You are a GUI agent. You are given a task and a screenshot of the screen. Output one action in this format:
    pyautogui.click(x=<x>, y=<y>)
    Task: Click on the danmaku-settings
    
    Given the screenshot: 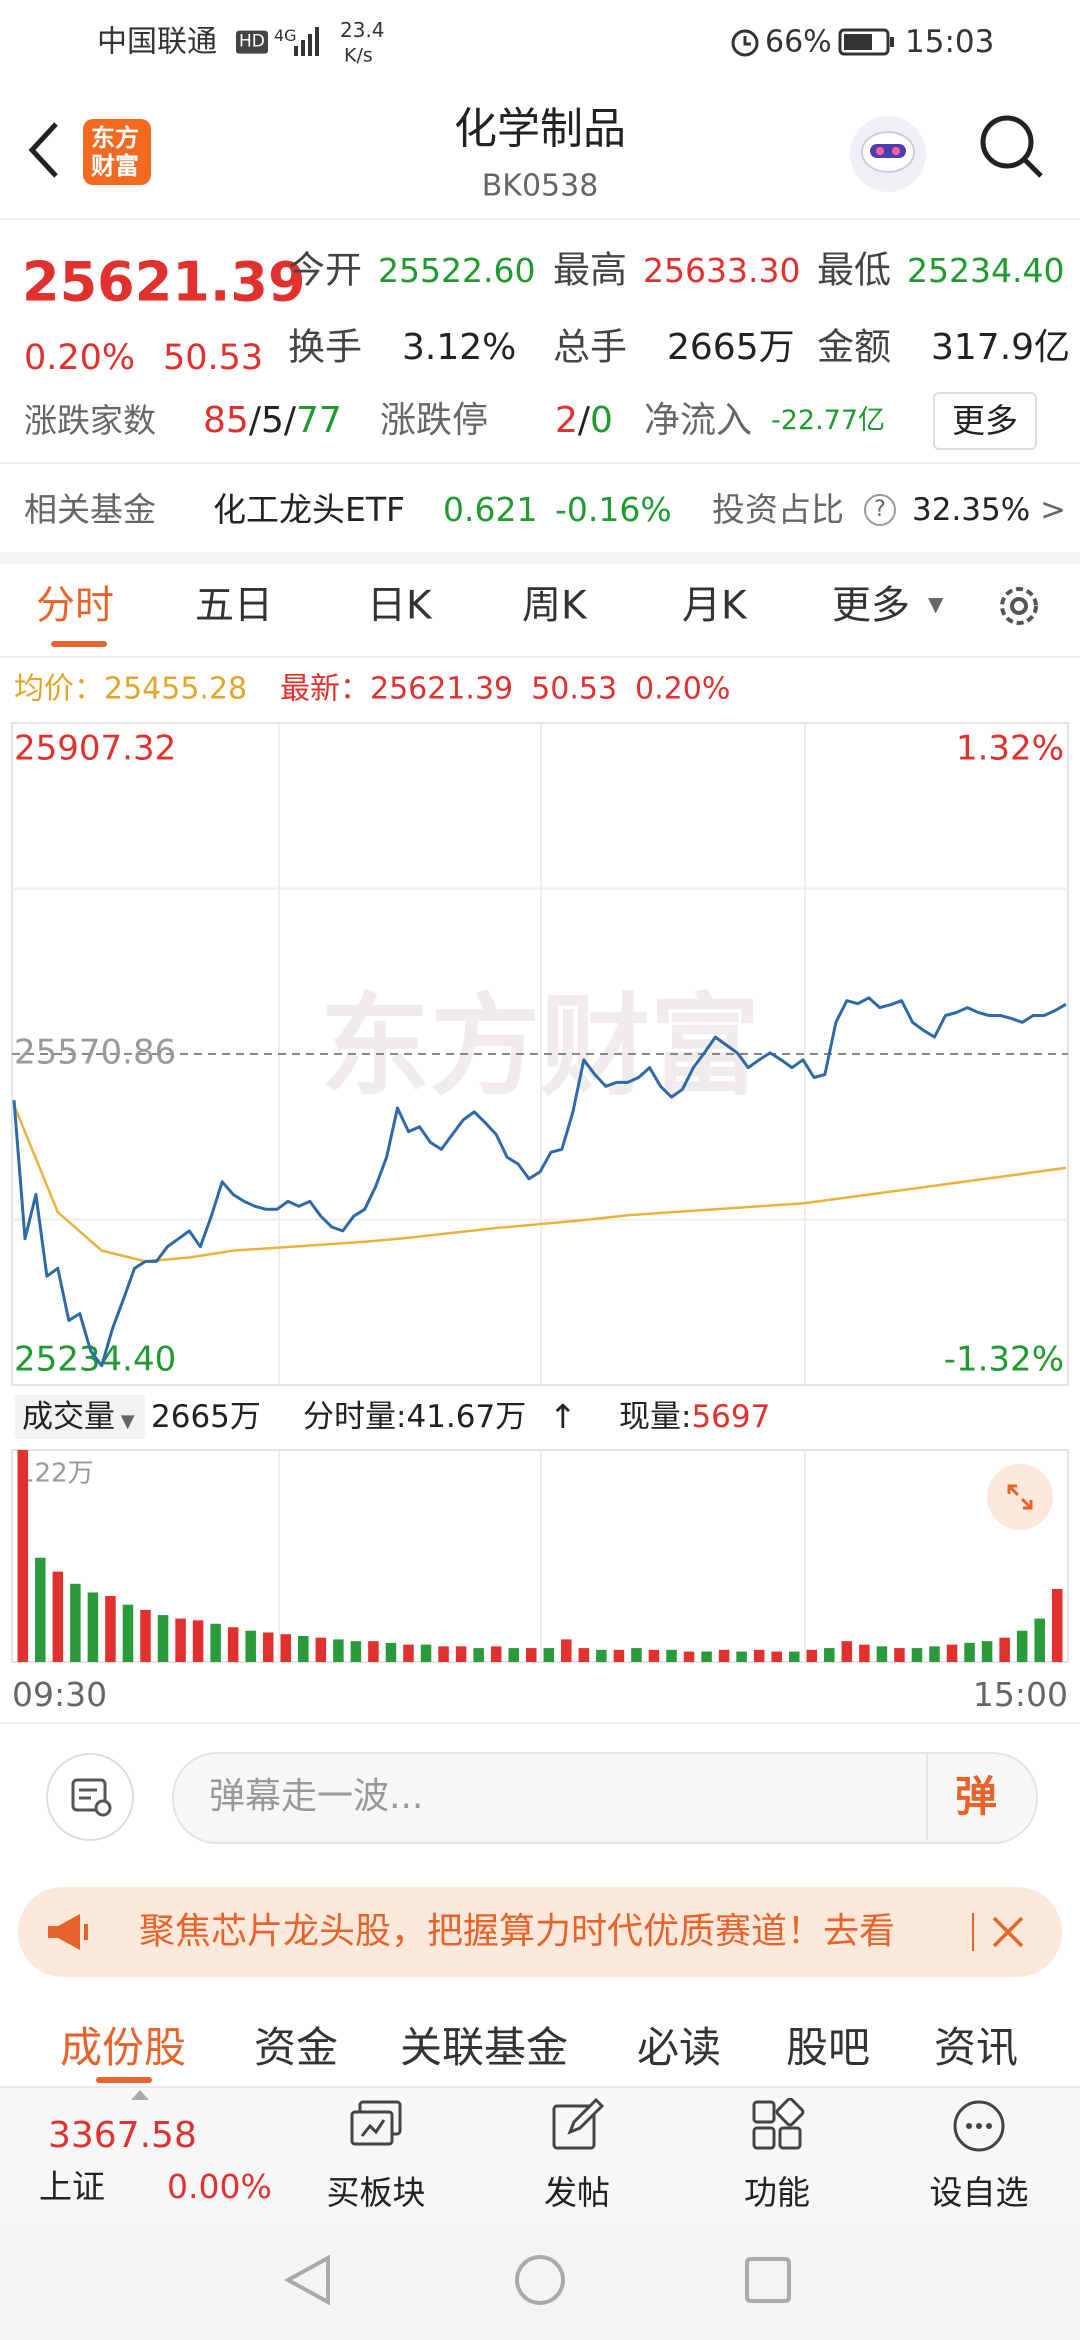 What is the action you would take?
    pyautogui.click(x=90, y=1797)
    